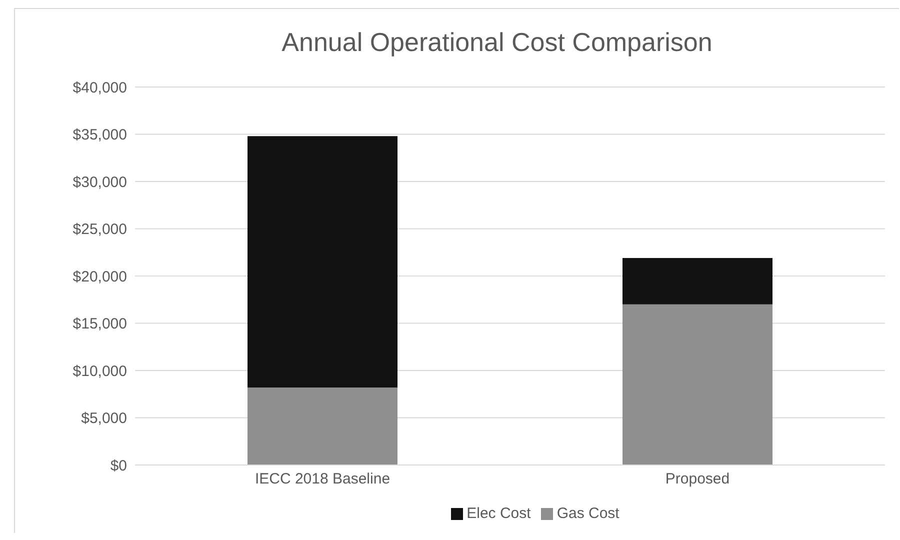  Describe the element at coordinates (99, 371) in the screenshot. I see `y-tick-label: $10,000` at that location.